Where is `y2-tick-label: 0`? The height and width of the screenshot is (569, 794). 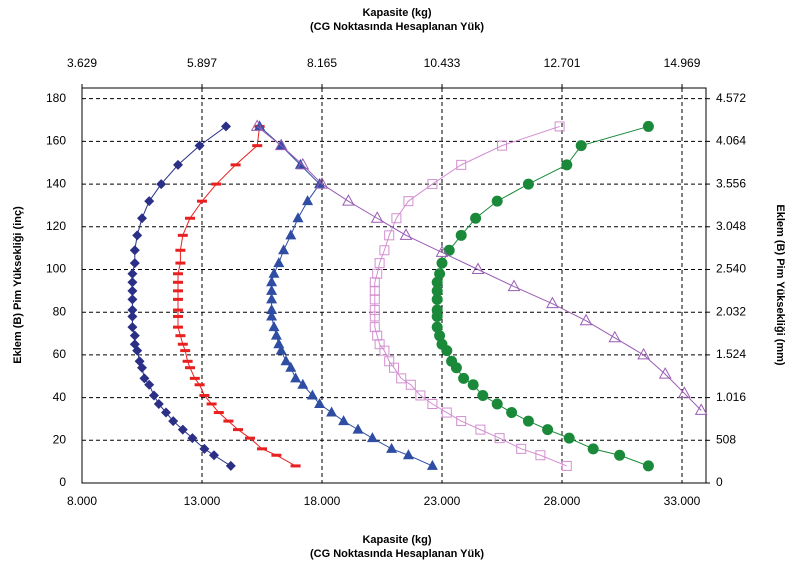
y2-tick-label: 0 is located at coordinates (719, 482).